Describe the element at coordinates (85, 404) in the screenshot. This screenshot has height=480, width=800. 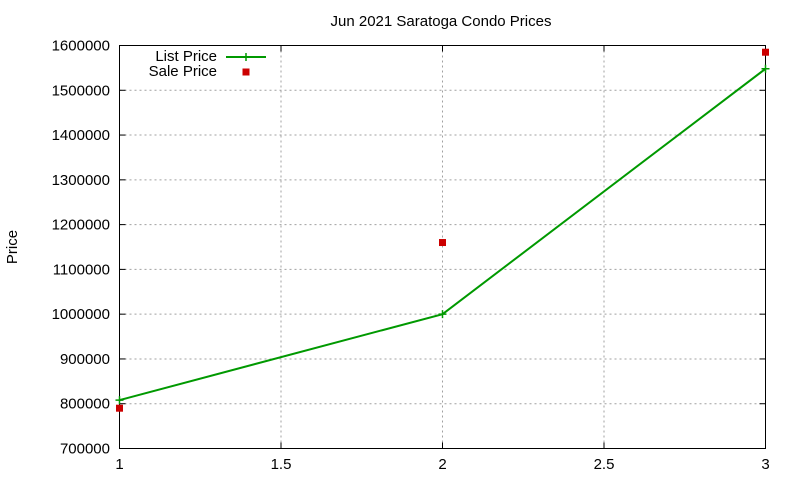
I see `y-tick-label: 800000` at that location.